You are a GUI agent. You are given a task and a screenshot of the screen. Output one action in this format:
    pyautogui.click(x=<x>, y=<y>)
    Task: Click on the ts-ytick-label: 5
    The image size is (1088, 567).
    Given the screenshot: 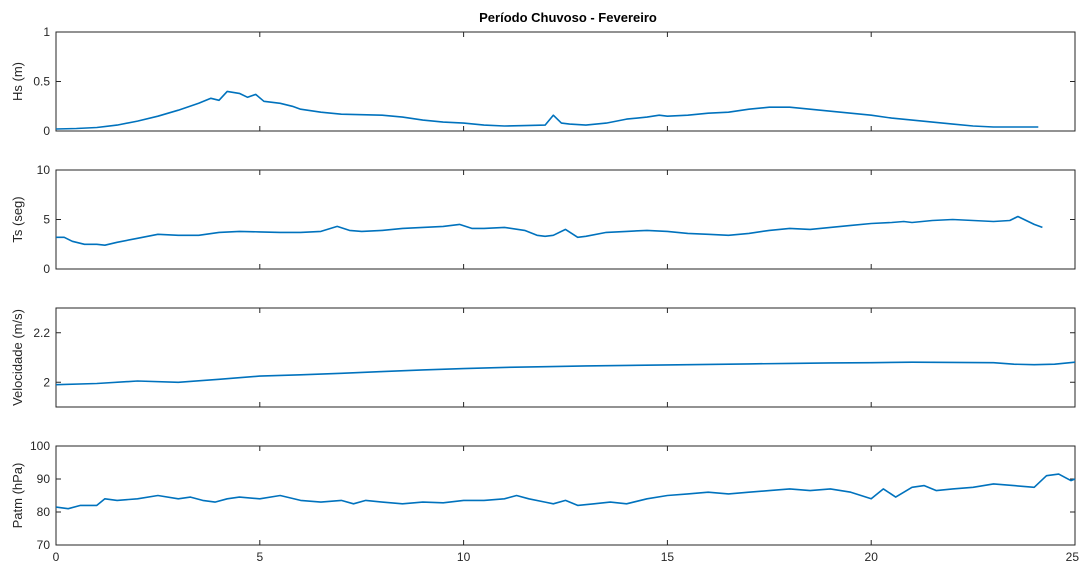 What is the action you would take?
    pyautogui.click(x=46, y=220)
    